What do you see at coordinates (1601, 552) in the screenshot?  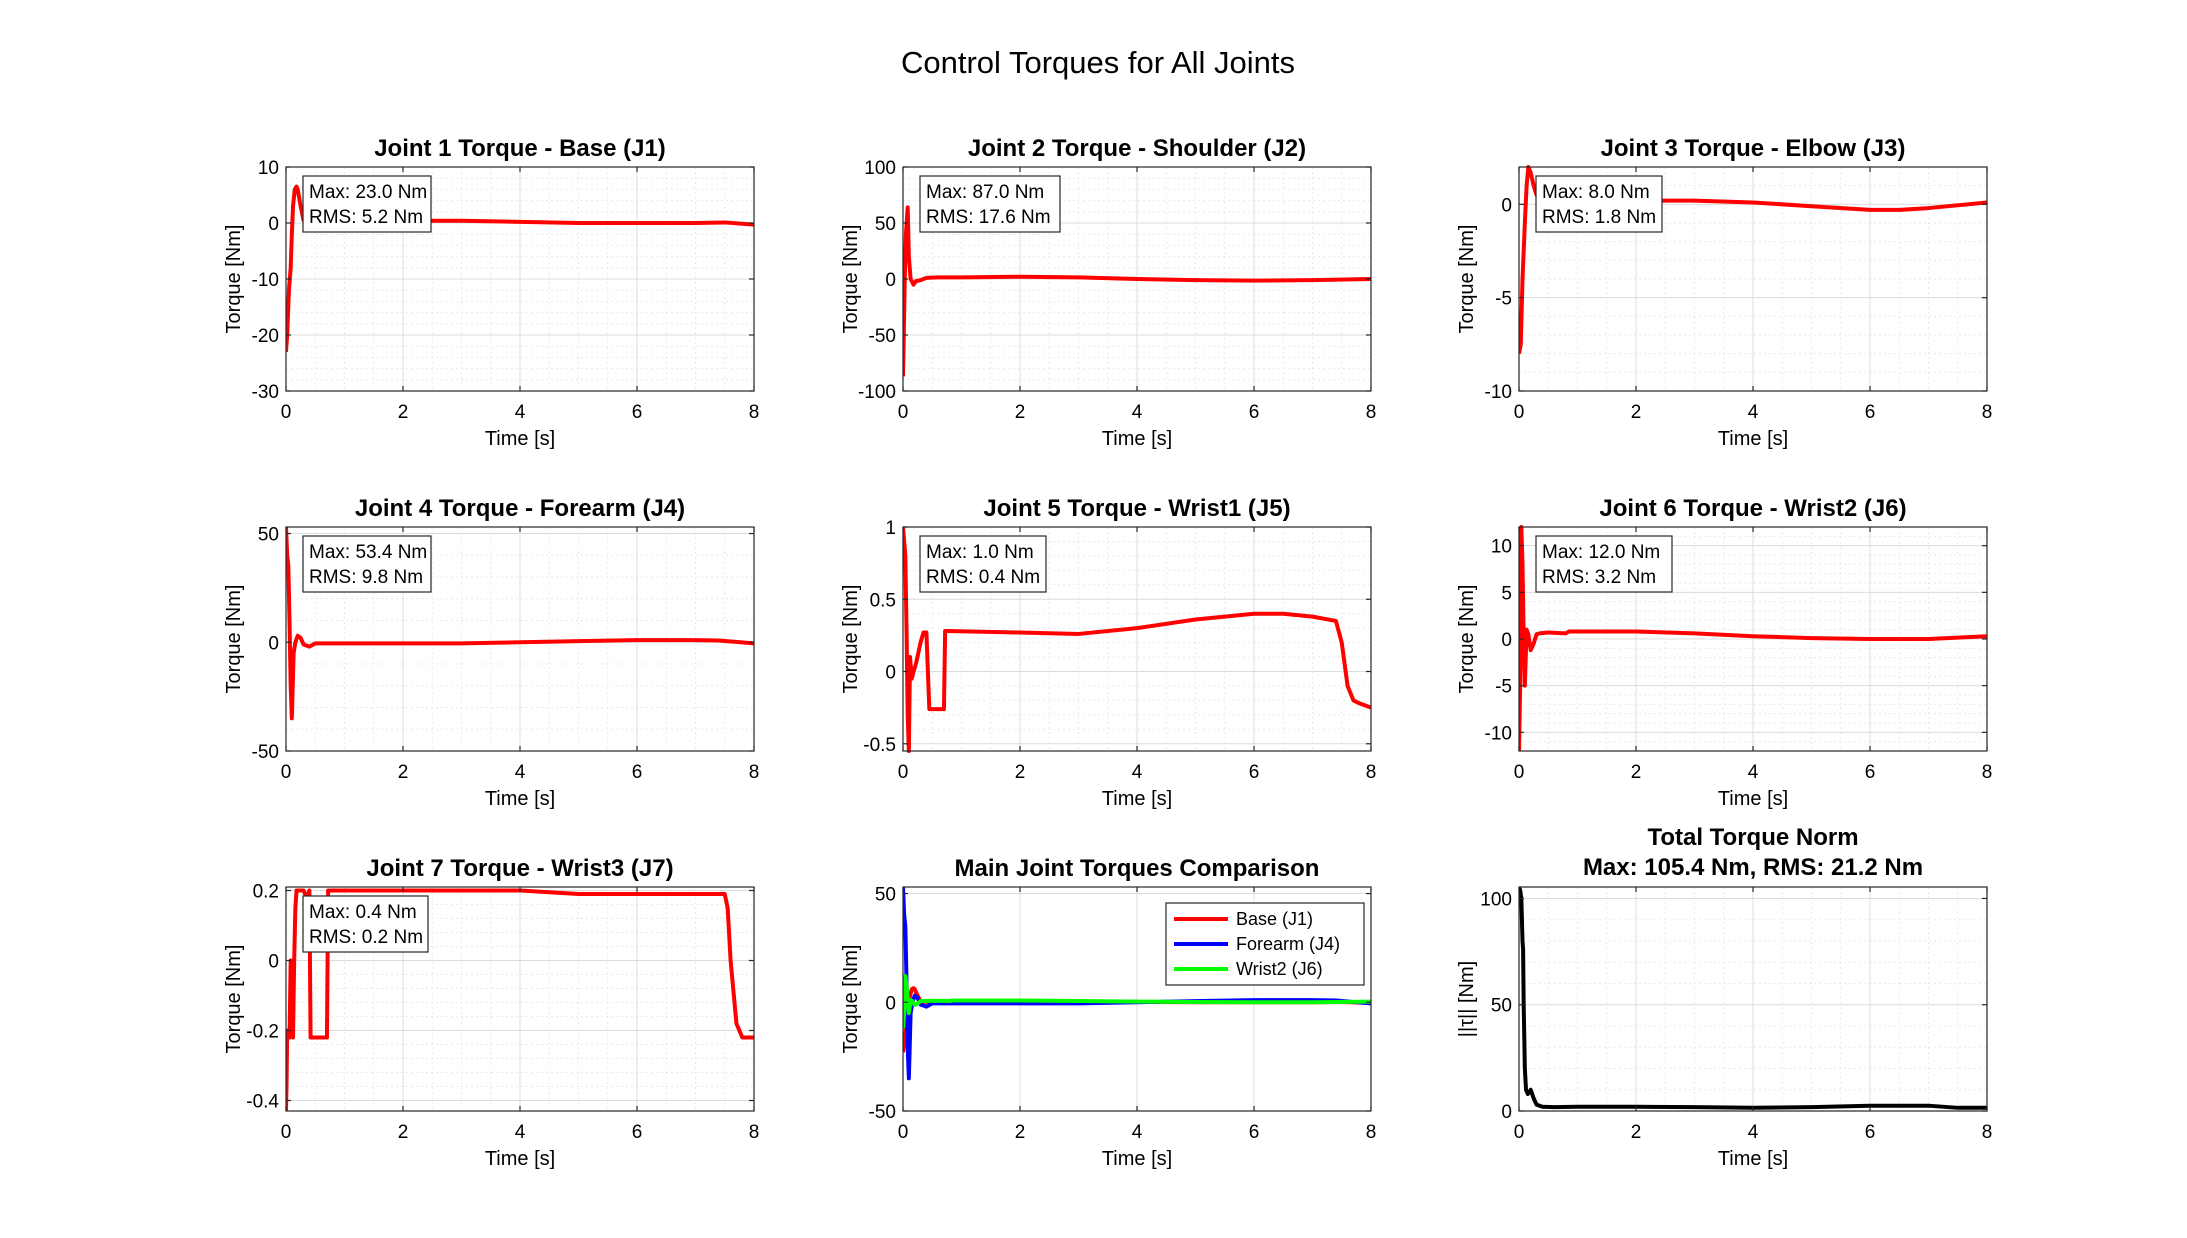 I see `stats-text: Max: 12.0 Nm` at bounding box center [1601, 552].